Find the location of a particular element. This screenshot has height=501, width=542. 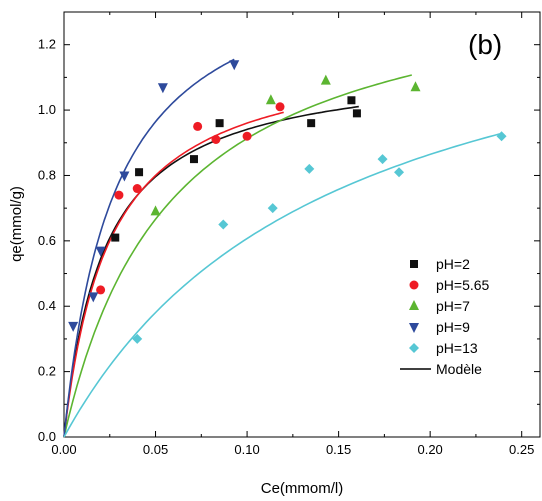

x-tick-label: 0.15 is located at coordinates (338, 449).